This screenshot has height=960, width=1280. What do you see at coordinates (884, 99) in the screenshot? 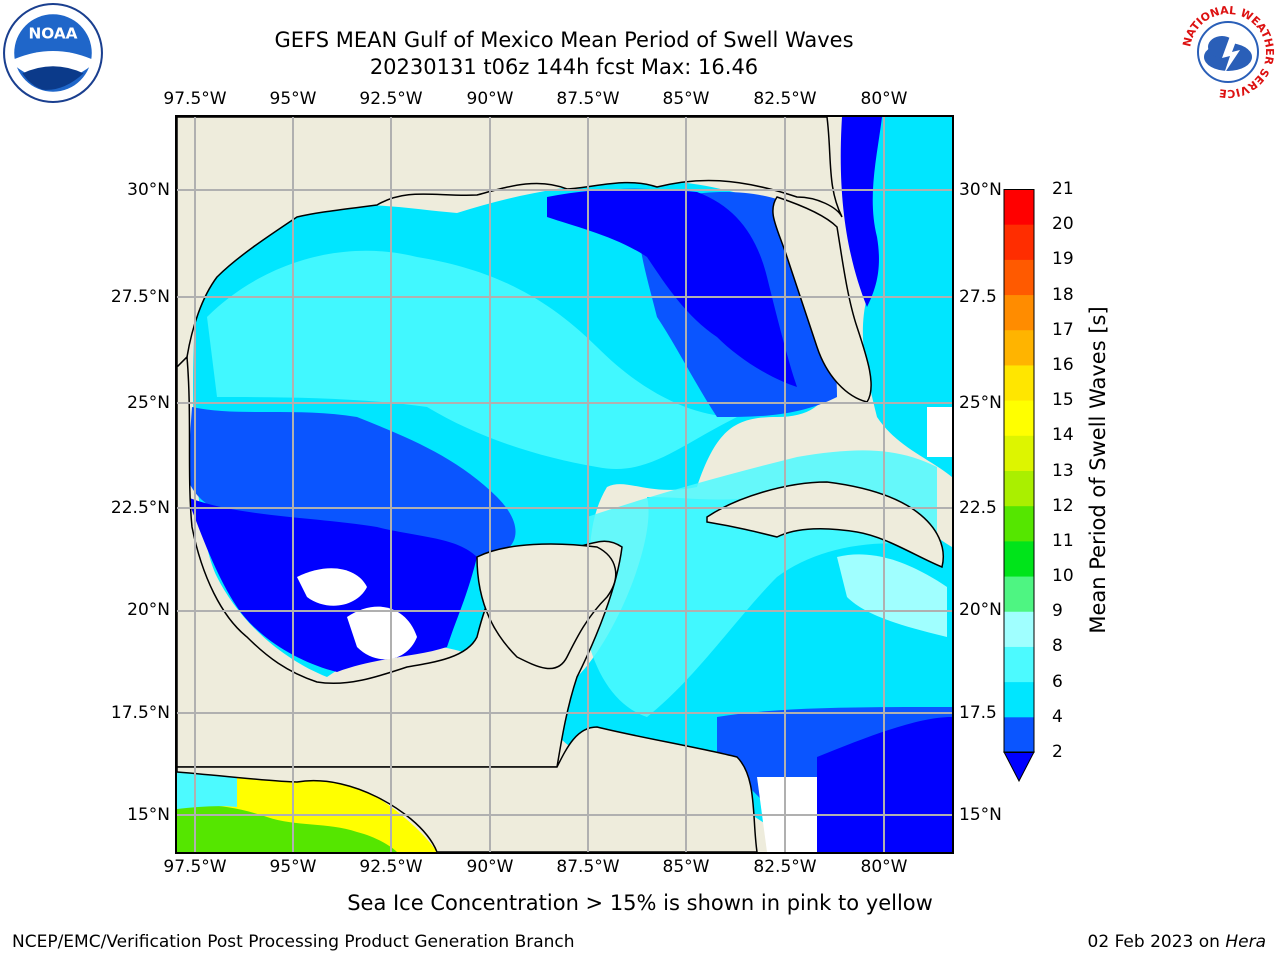
I see `x-top-tick-label: 80°W` at bounding box center [884, 99].